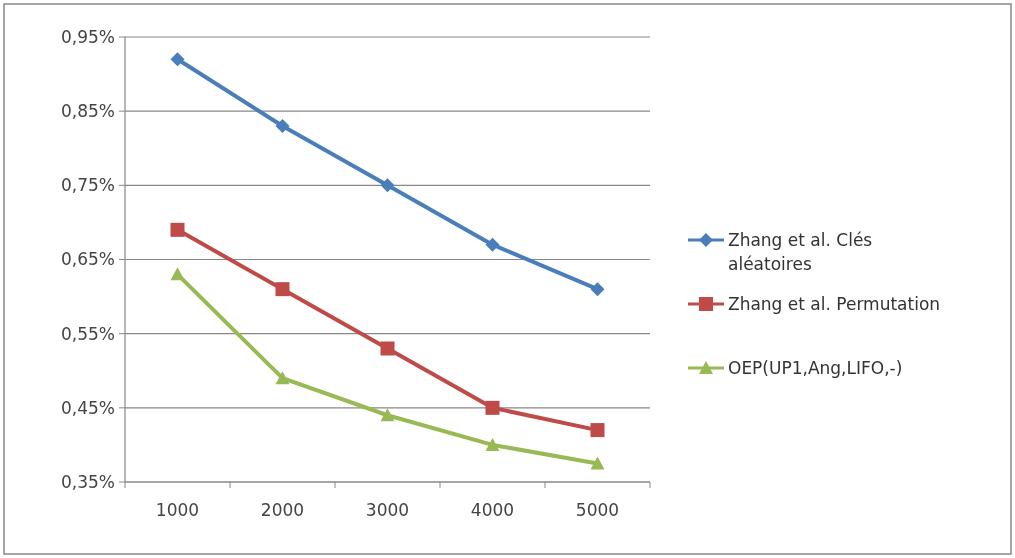  What do you see at coordinates (282, 510) in the screenshot?
I see `x-tick-label: 2000` at bounding box center [282, 510].